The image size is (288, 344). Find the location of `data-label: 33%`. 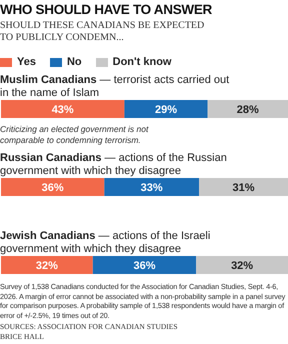

data-label: 33% is located at coordinates (151, 188).